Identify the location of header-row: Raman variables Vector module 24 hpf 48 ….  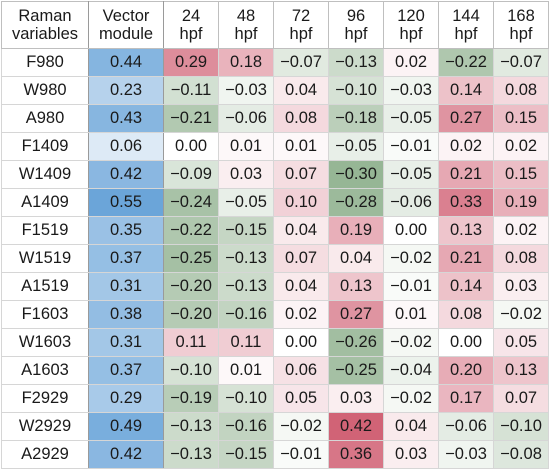
(275, 25).